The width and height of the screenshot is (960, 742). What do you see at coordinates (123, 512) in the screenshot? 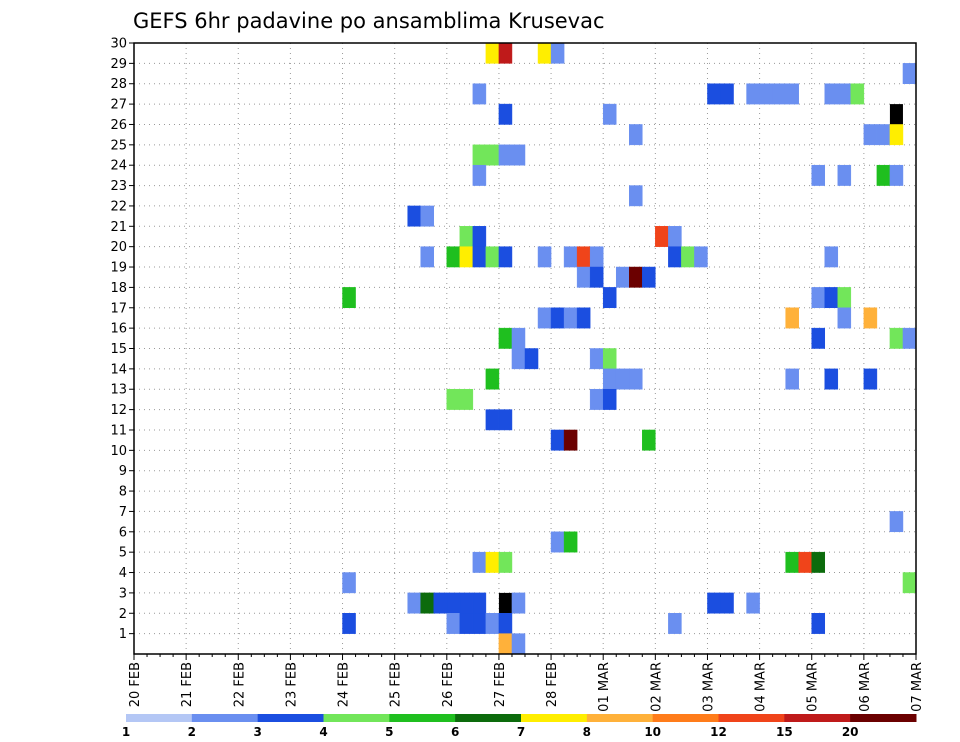
I see `y-tick-label: 7` at bounding box center [123, 512].